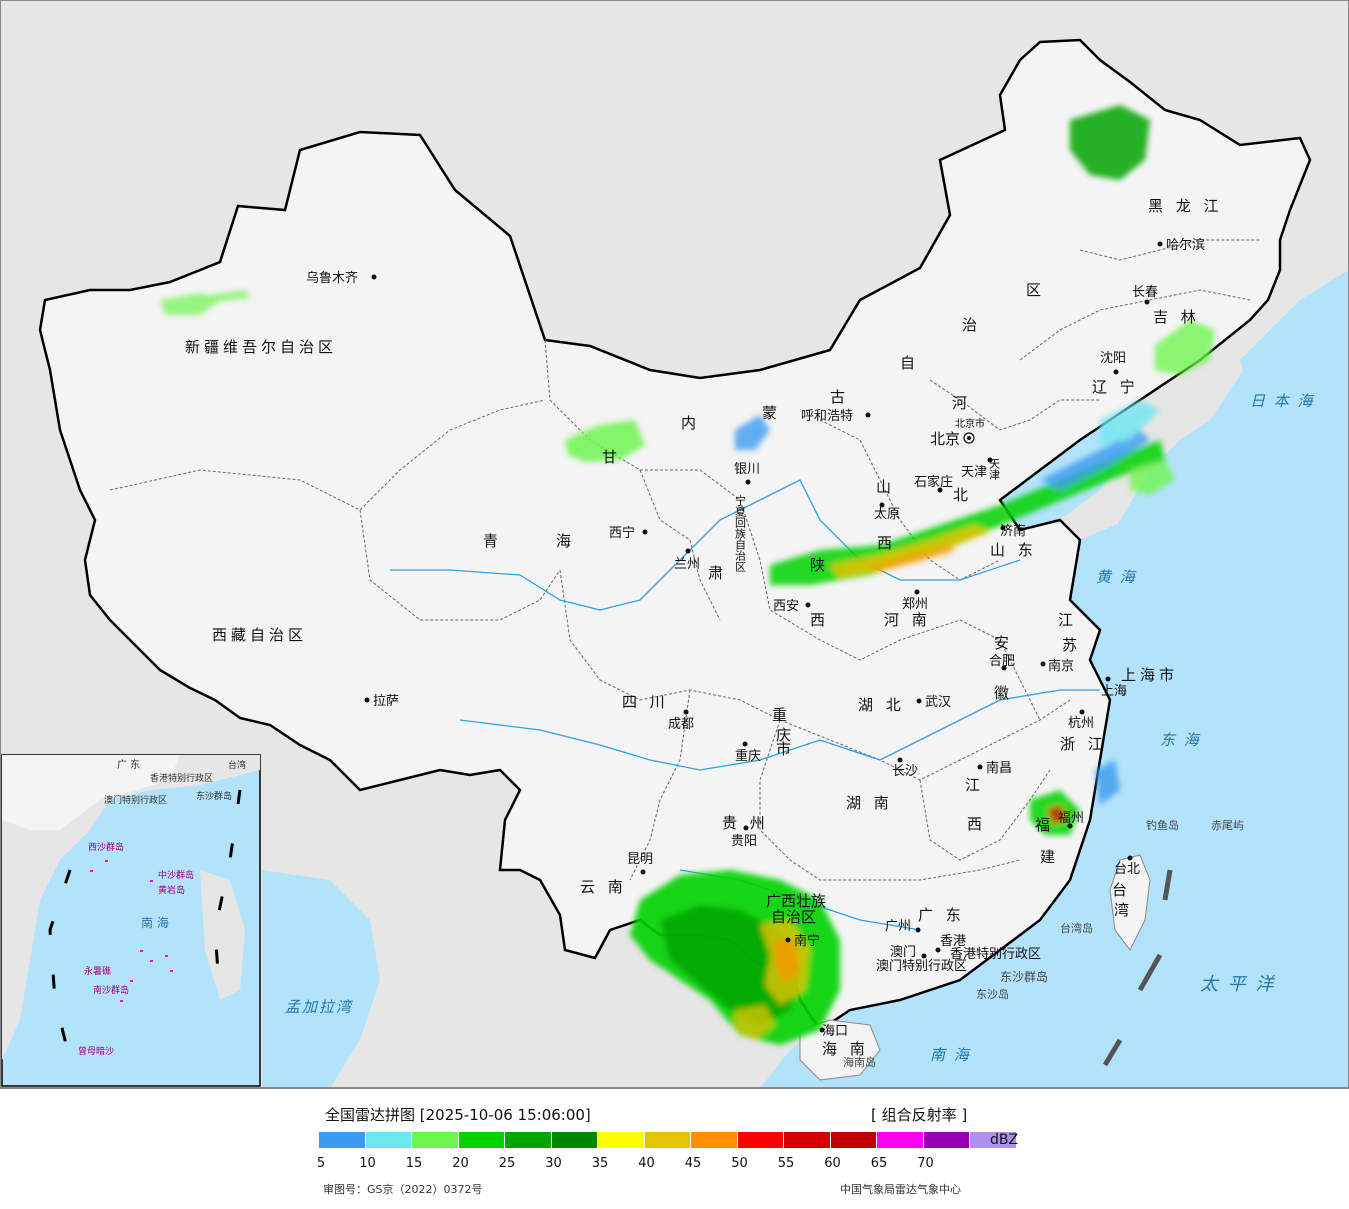  What do you see at coordinates (792, 606) in the screenshot?
I see `city-xian: 西安` at bounding box center [792, 606].